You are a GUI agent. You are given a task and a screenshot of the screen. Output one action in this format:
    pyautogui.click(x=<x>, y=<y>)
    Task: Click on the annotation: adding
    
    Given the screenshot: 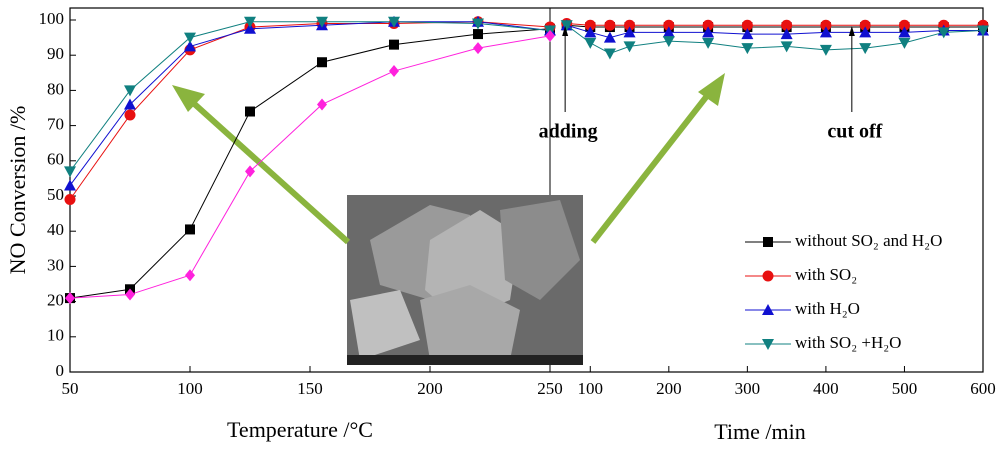 What is the action you would take?
    pyautogui.click(x=568, y=132)
    